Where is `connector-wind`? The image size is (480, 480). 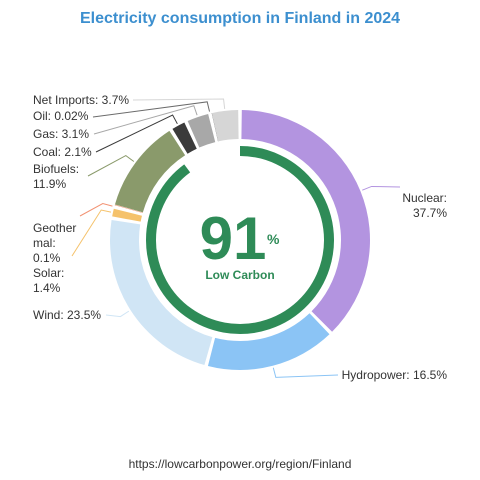
connector-wind is located at coordinates (117, 314).